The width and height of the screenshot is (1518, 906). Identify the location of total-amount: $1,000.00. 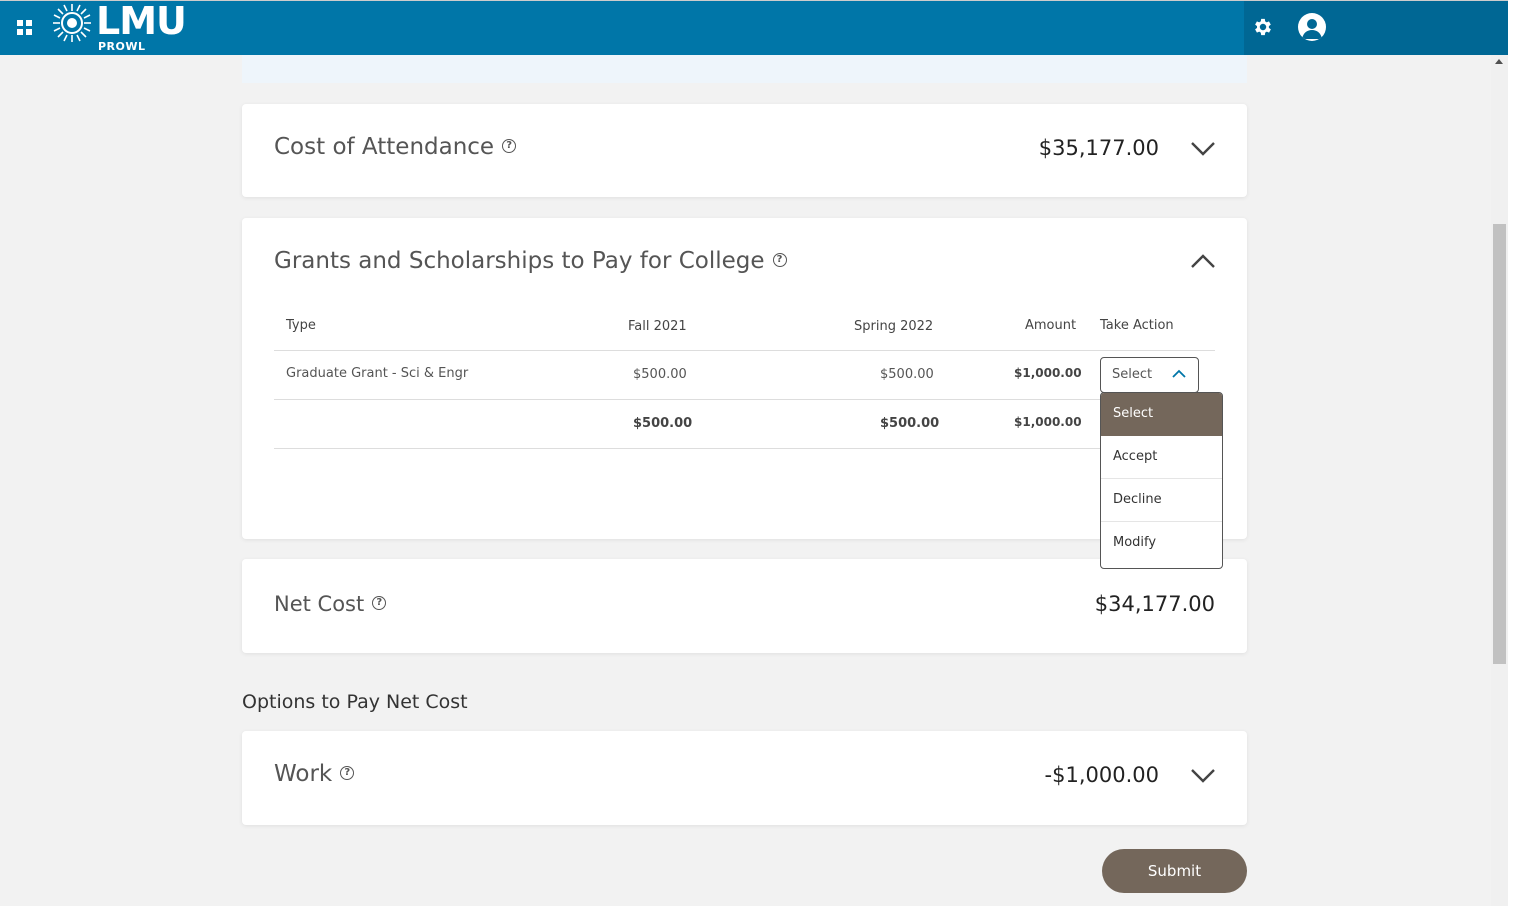
(1048, 422).